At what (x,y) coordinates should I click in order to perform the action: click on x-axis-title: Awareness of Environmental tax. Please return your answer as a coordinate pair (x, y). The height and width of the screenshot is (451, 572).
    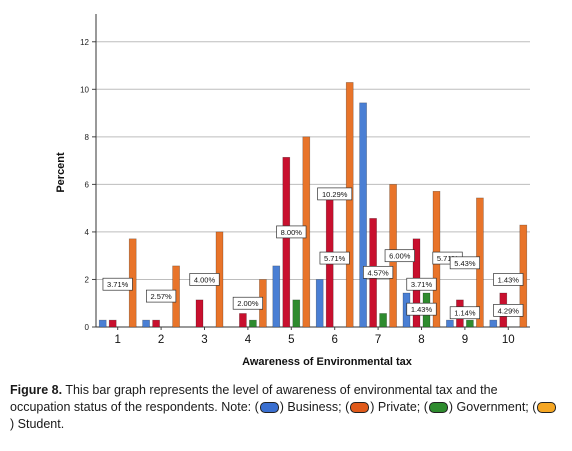
    Looking at the image, I should click on (327, 362).